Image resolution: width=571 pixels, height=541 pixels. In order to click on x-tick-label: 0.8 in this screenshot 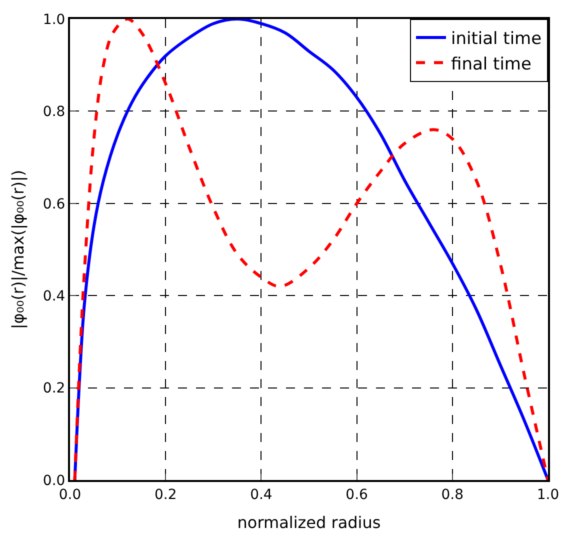, I will do `click(452, 494)`.